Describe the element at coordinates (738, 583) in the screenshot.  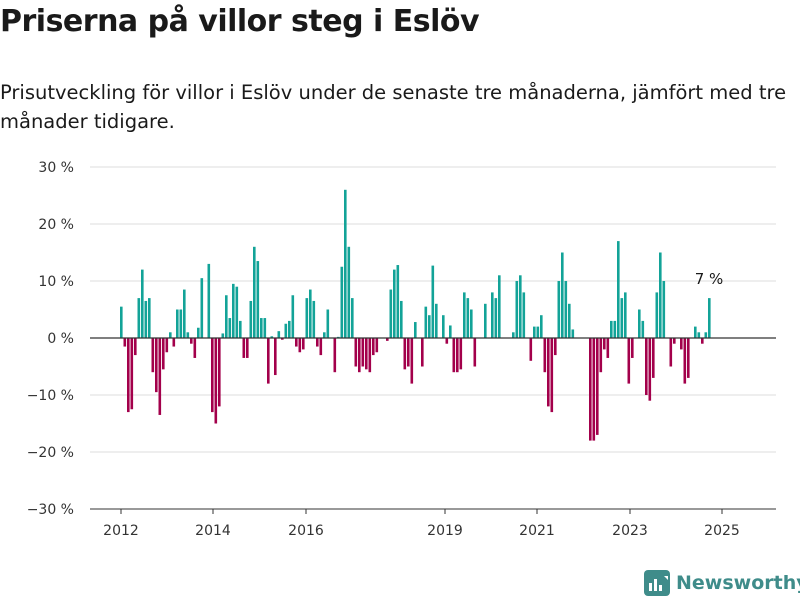
I see `brand-name: Newsworthy` at that location.